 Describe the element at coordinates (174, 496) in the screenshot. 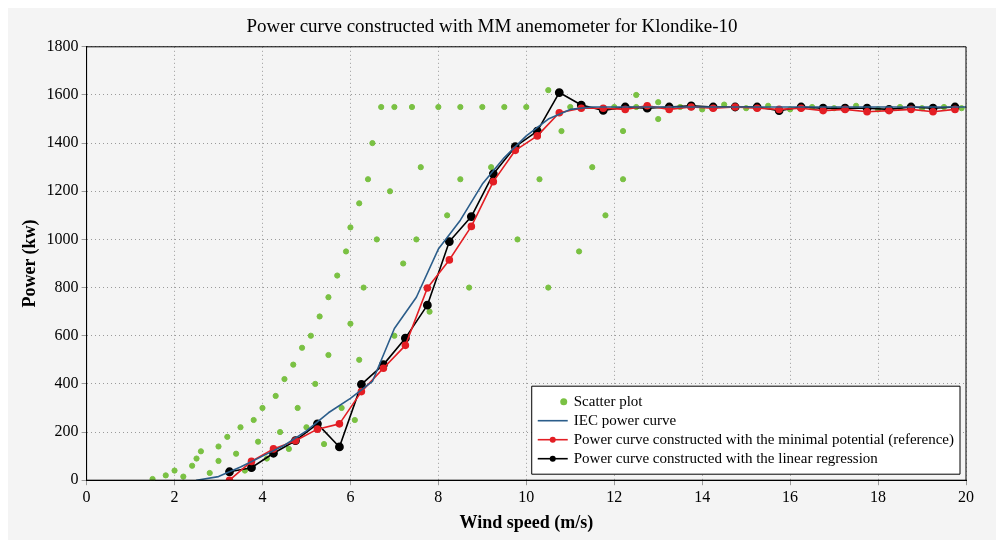

I see `x-tick-label: 2` at that location.